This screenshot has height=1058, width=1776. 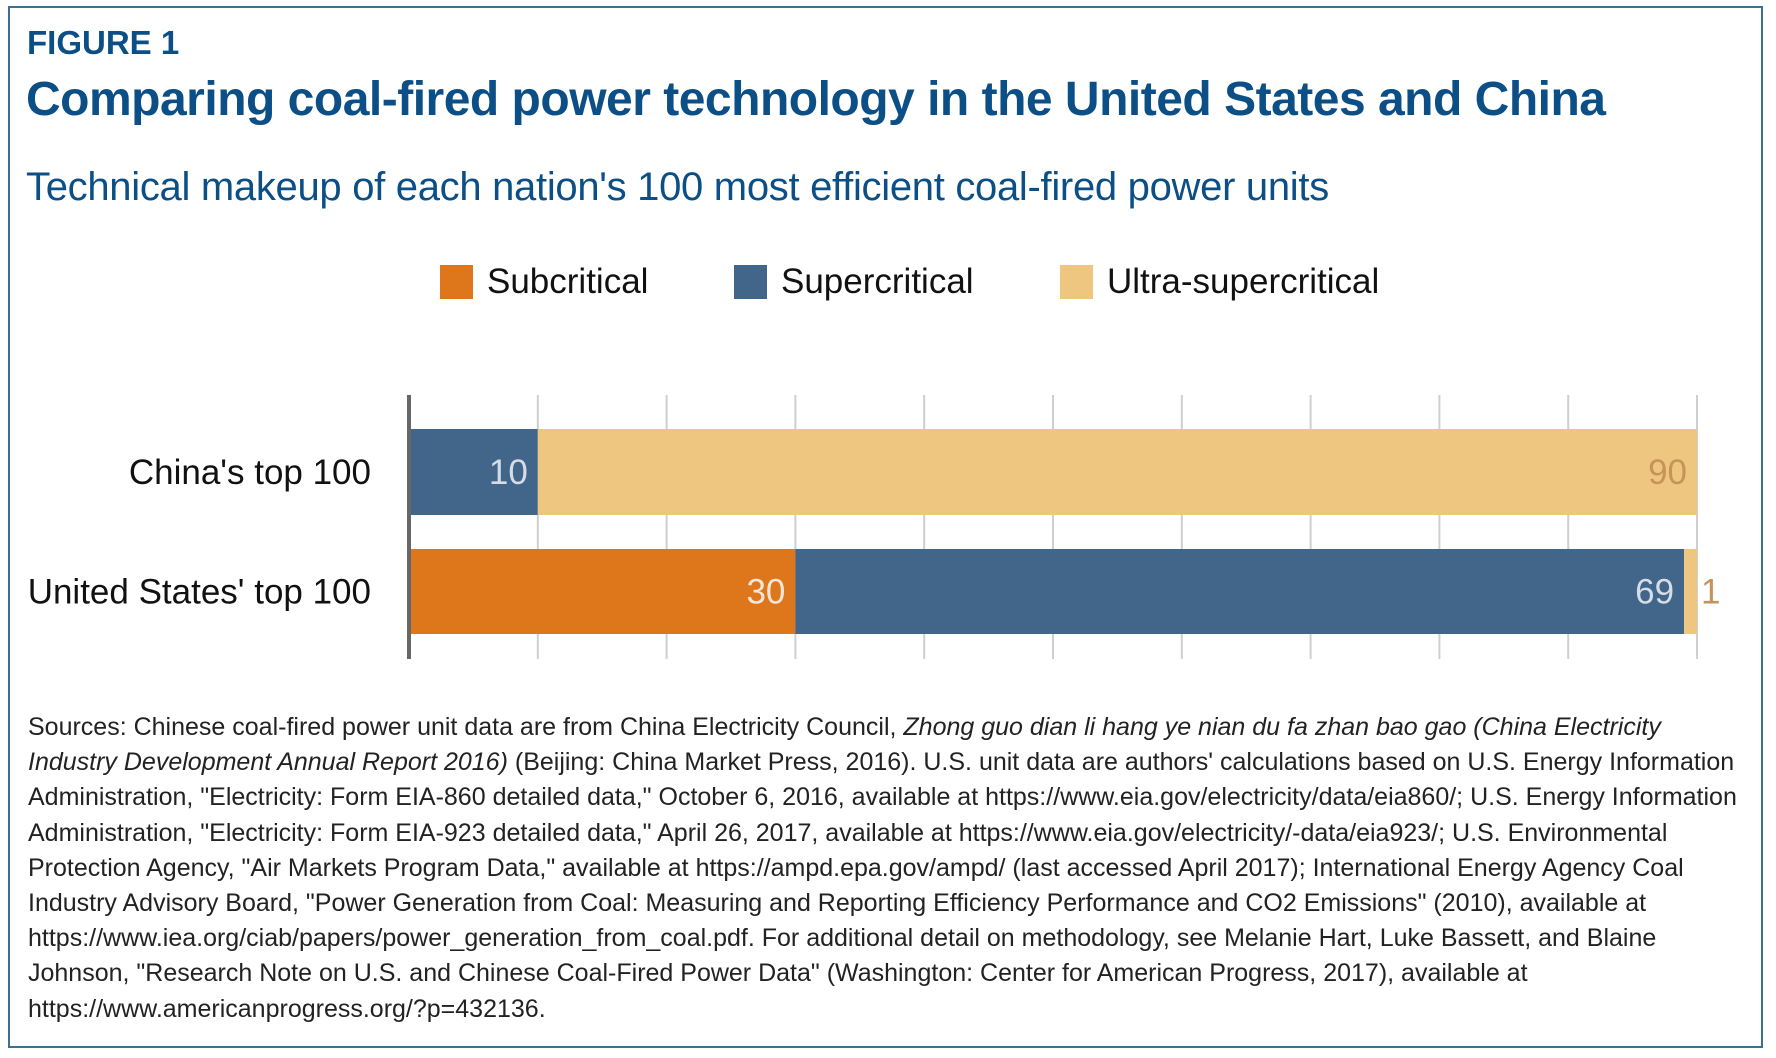 I want to click on category-label: United States' top 100, so click(x=199, y=592).